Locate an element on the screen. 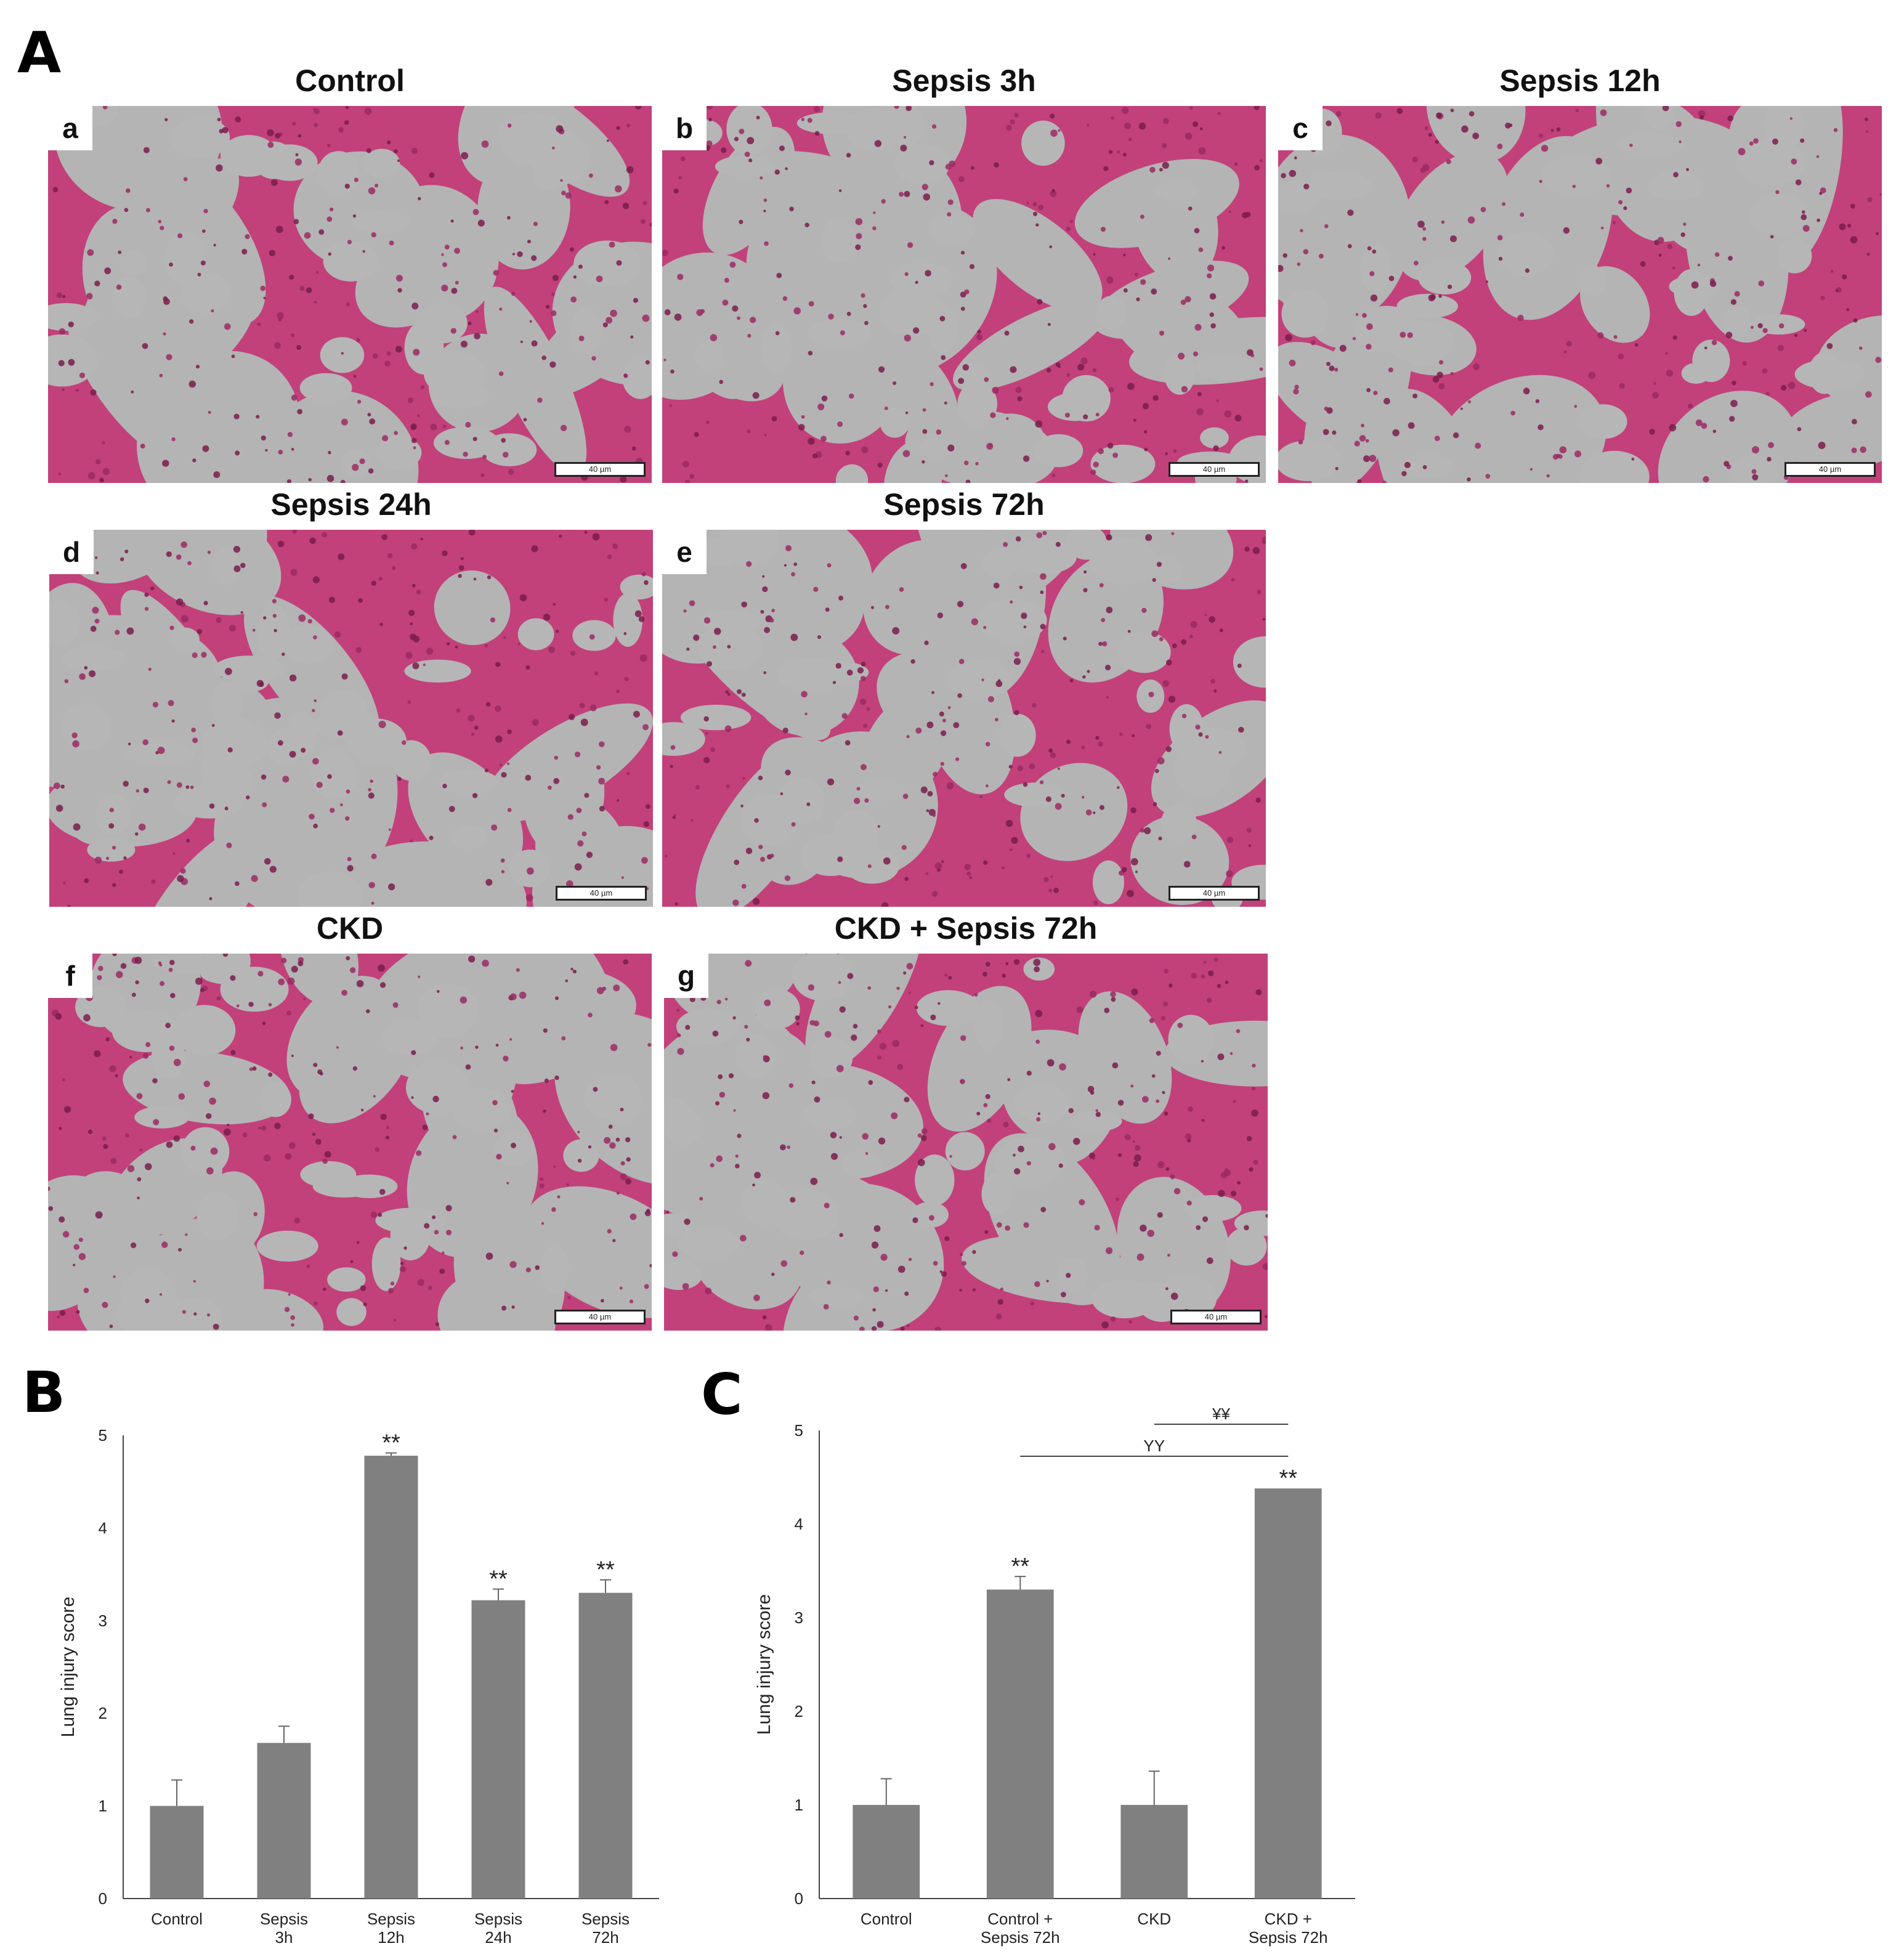 Image resolution: width=1904 pixels, height=1954 pixels. micrograph-letter: e is located at coordinates (684, 552).